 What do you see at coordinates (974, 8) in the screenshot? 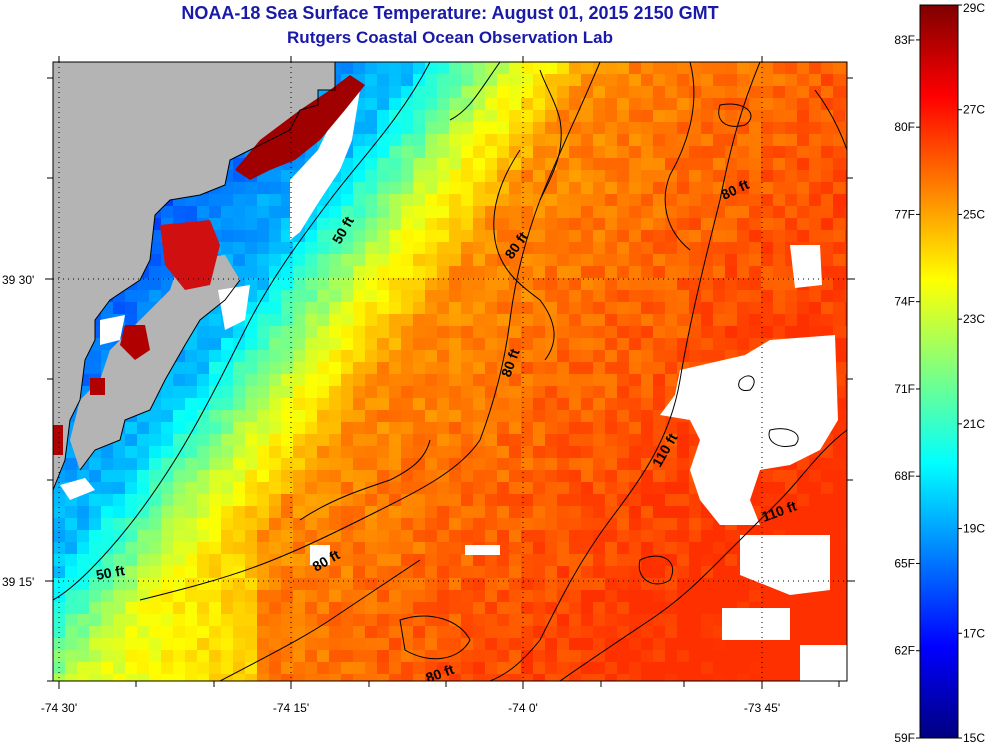
I see `colorbar-celsius-label: 29C` at bounding box center [974, 8].